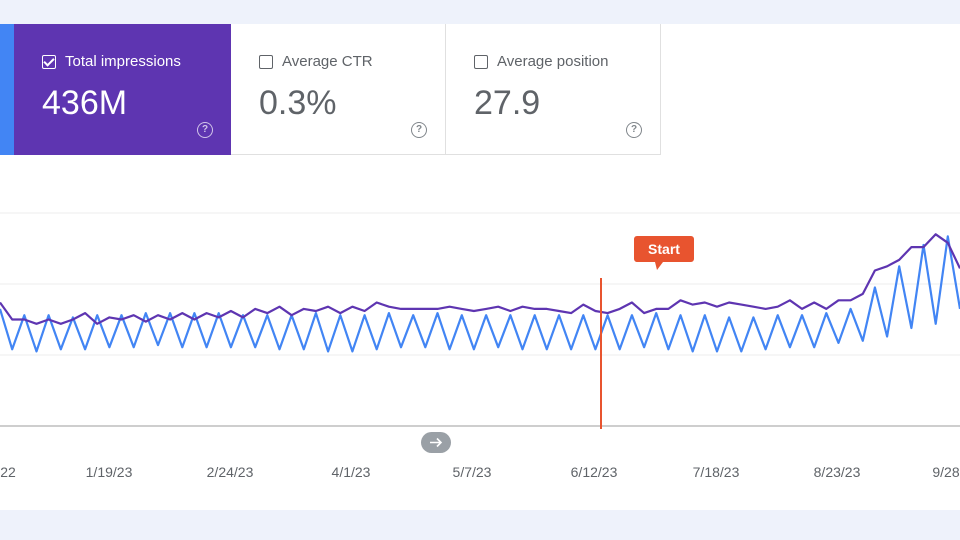  Describe the element at coordinates (327, 61) in the screenshot. I see `metric-label: Average CTR` at that location.